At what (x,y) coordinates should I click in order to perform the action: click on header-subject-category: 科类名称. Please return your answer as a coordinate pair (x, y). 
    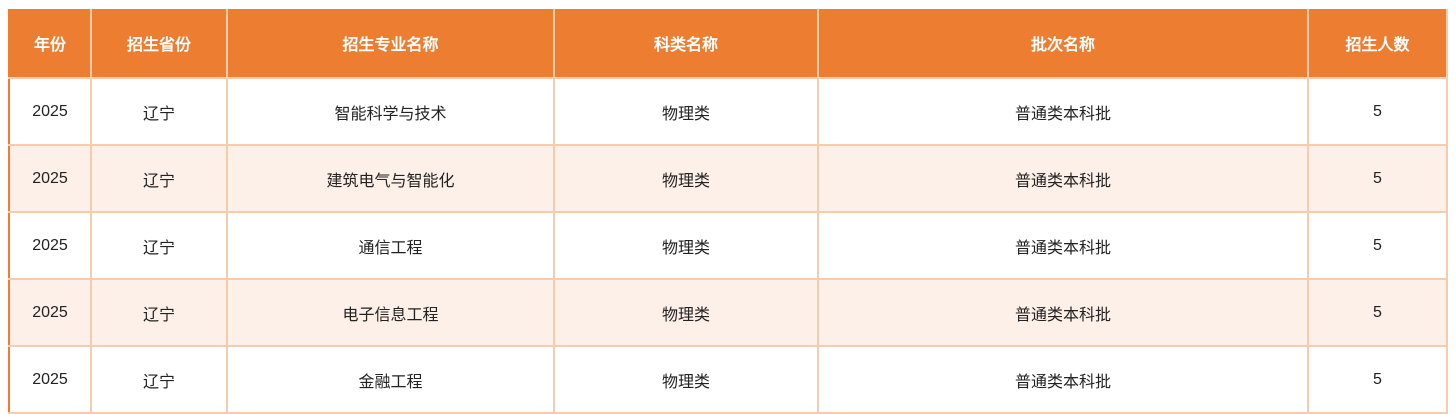
    Looking at the image, I should click on (686, 44).